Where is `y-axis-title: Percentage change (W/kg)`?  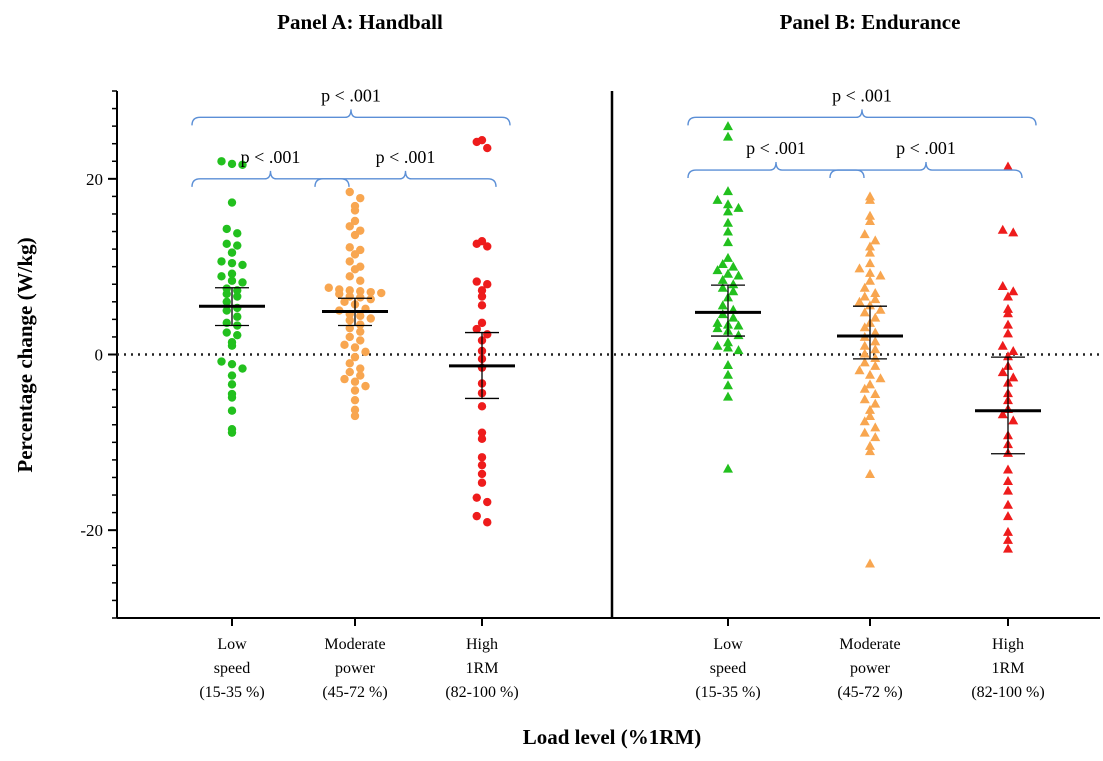 y-axis-title: Percentage change (W/kg) is located at coordinates (25, 354).